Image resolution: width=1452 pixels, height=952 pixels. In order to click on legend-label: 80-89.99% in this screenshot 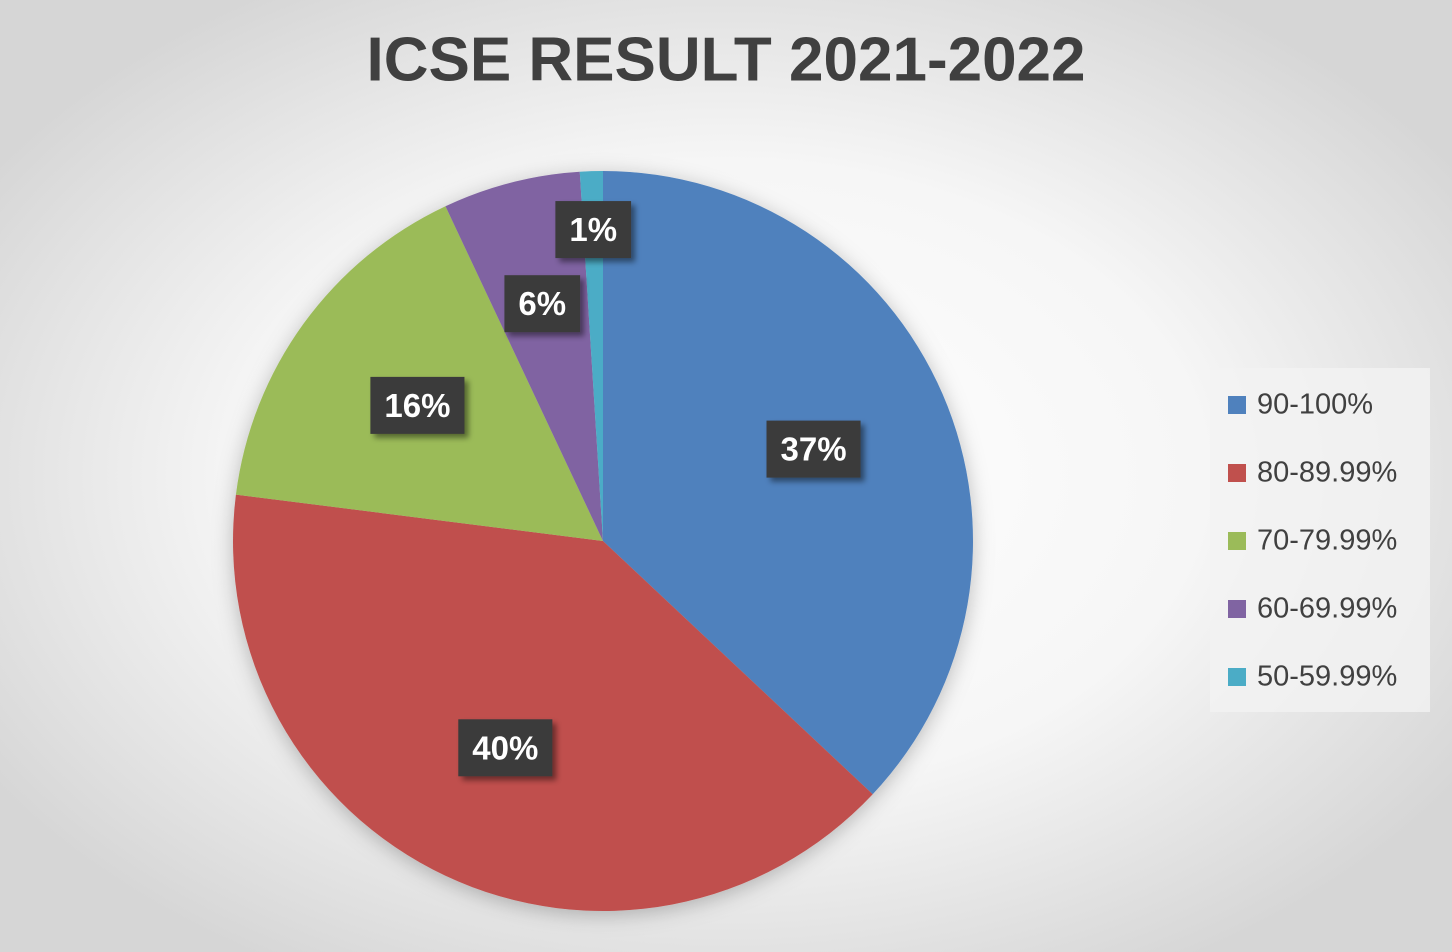, I will do `click(1327, 473)`.